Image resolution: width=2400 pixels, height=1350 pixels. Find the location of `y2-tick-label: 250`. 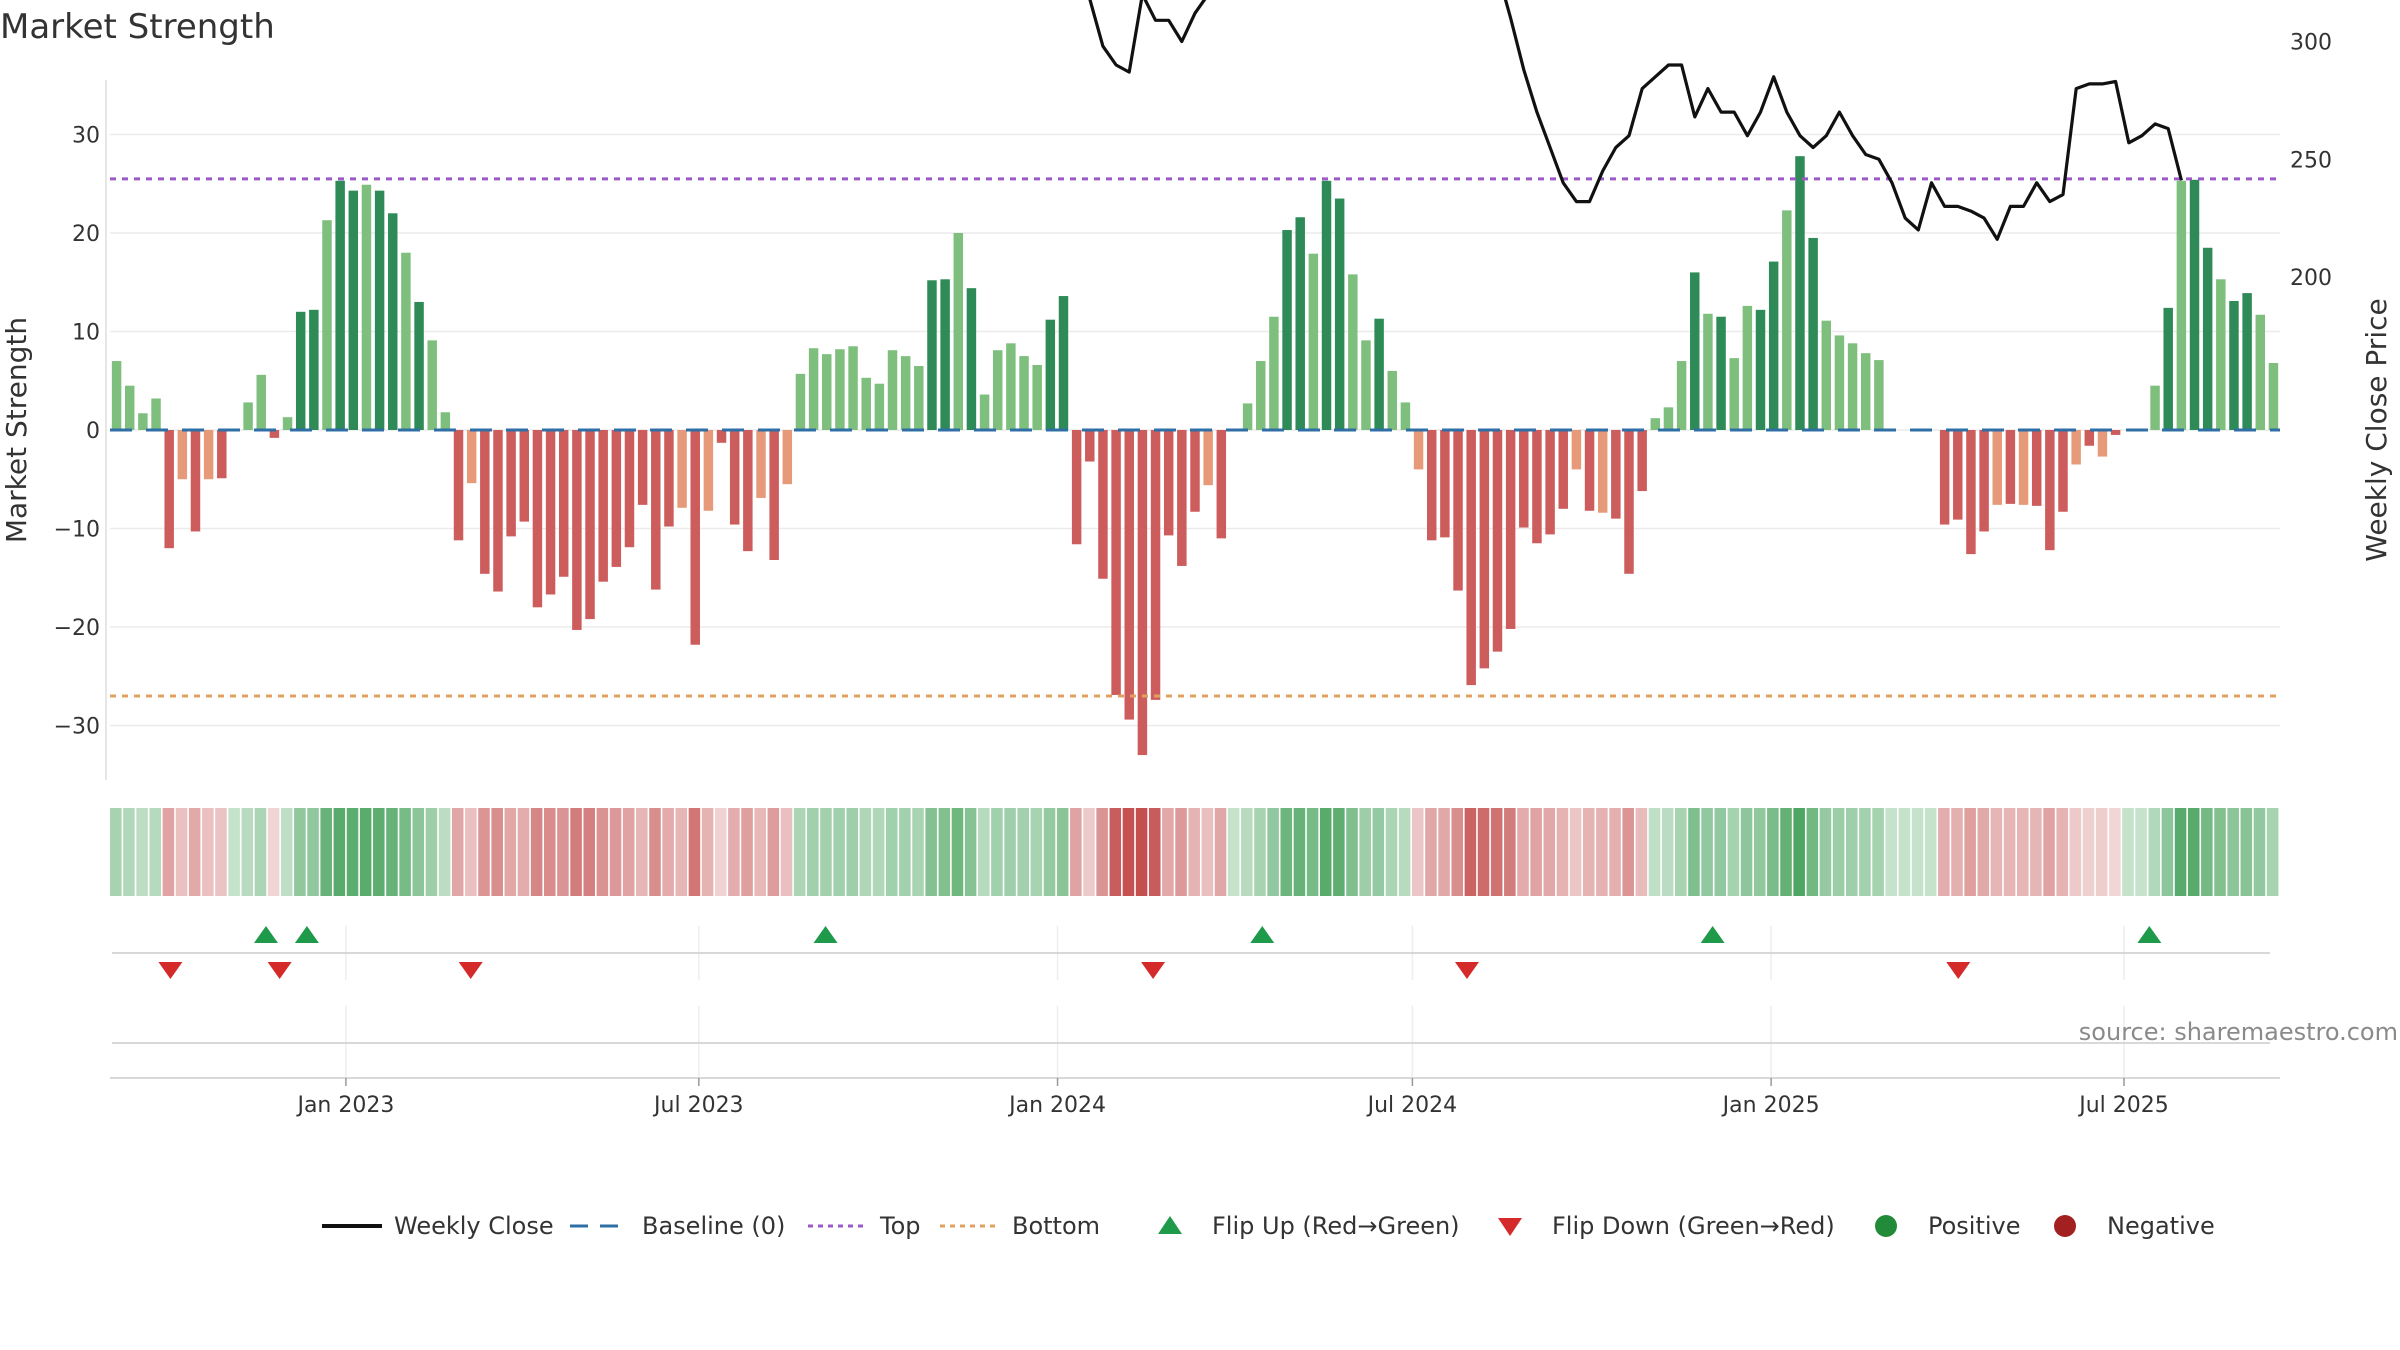

y2-tick-label: 250 is located at coordinates (2311, 160).